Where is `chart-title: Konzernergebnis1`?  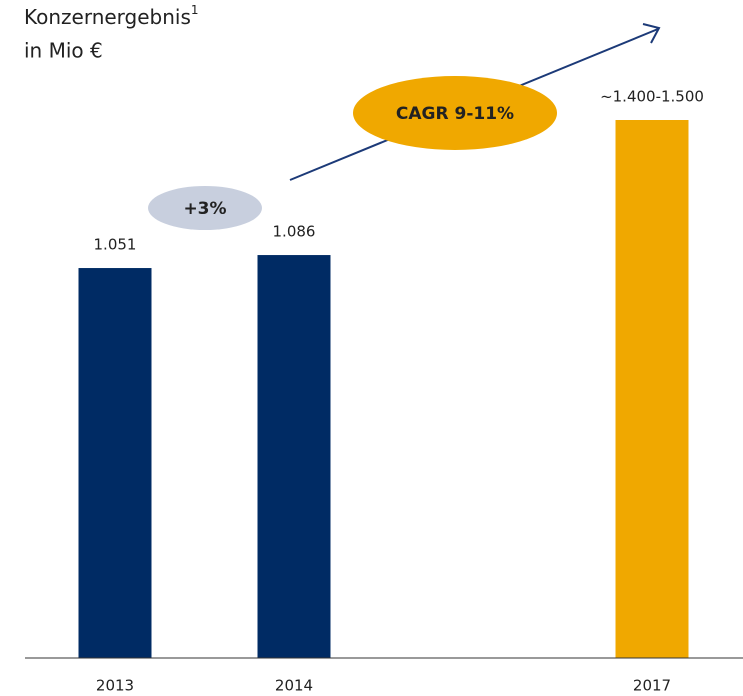 chart-title: Konzernergebnis1 is located at coordinates (111, 16).